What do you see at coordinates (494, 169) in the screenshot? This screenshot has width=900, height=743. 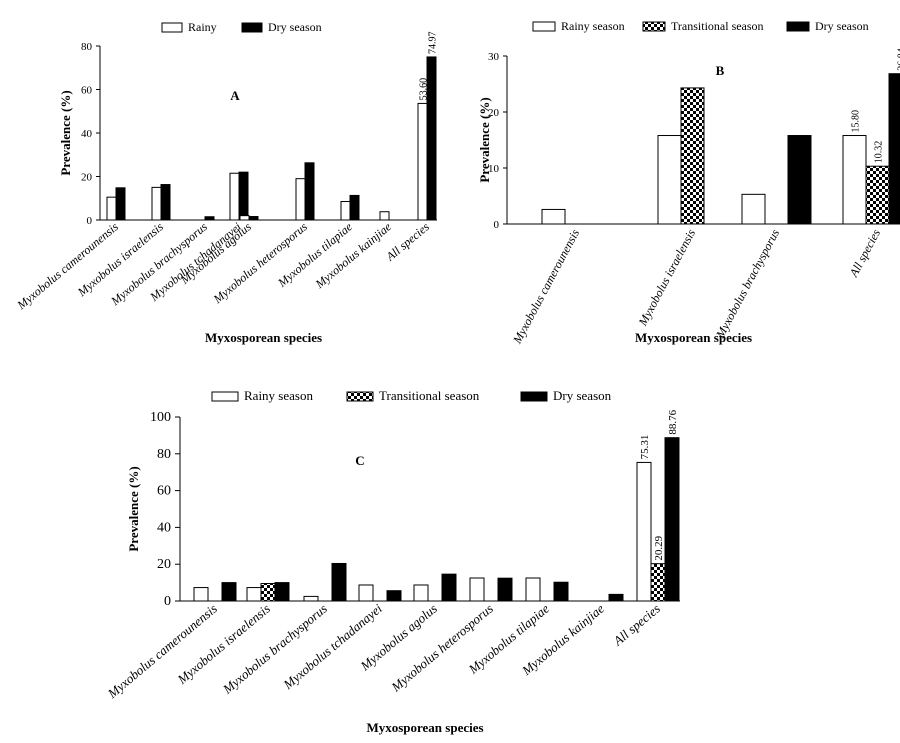 I see `y-tick-label: 10` at bounding box center [494, 169].